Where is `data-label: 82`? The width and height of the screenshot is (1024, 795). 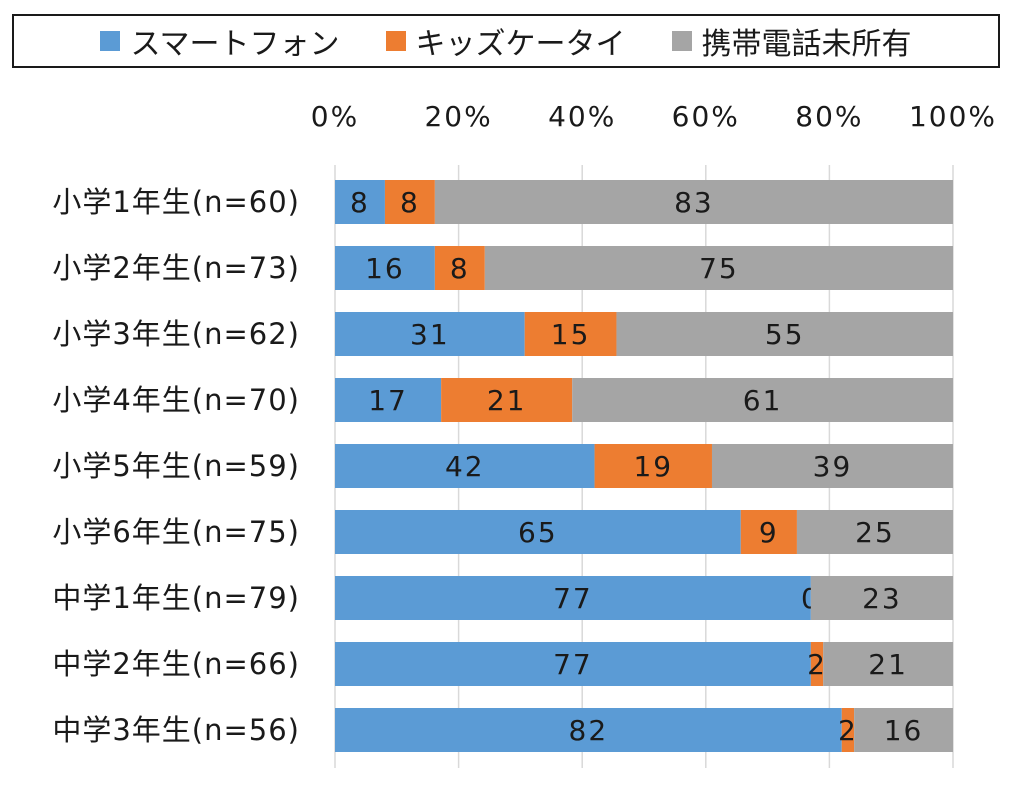 data-label: 82 is located at coordinates (589, 730).